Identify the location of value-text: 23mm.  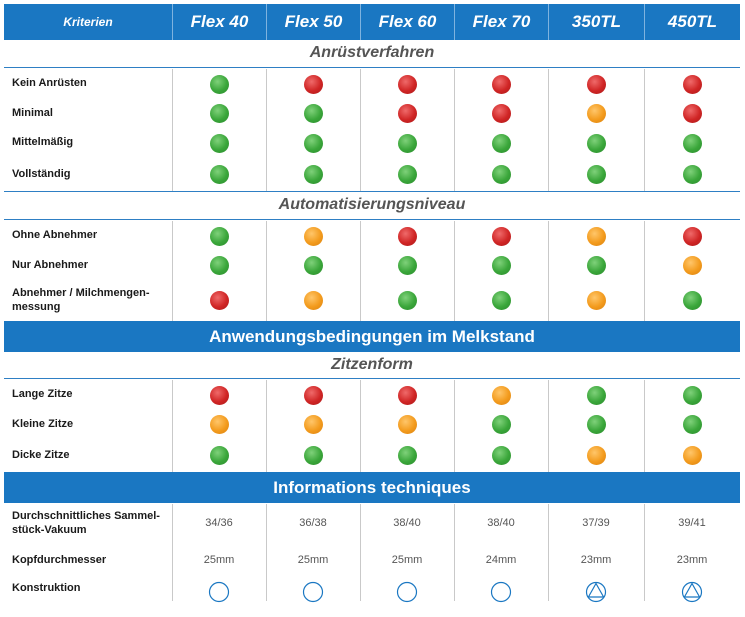
(692, 560).